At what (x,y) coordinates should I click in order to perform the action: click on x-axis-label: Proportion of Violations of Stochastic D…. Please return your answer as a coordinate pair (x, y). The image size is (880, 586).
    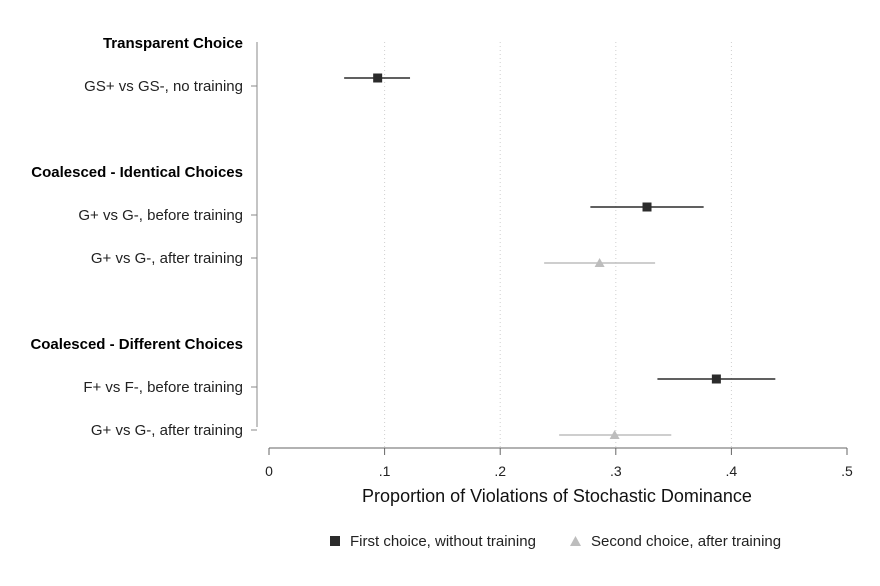
    Looking at the image, I should click on (557, 496).